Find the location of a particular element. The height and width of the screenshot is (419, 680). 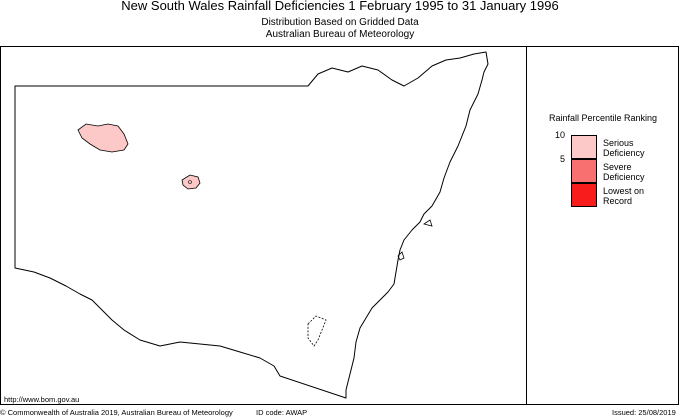

deficiency-area-dot is located at coordinates (190, 182).